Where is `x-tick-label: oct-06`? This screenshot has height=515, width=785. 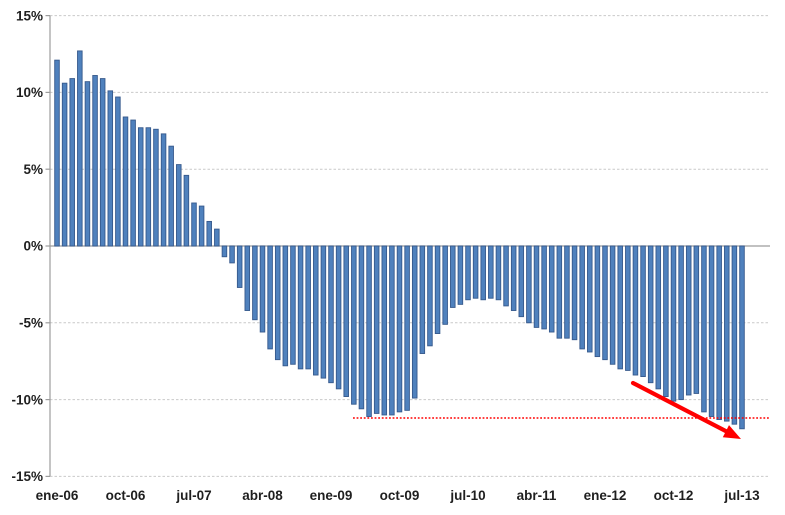
x-tick-label: oct-06 is located at coordinates (126, 495).